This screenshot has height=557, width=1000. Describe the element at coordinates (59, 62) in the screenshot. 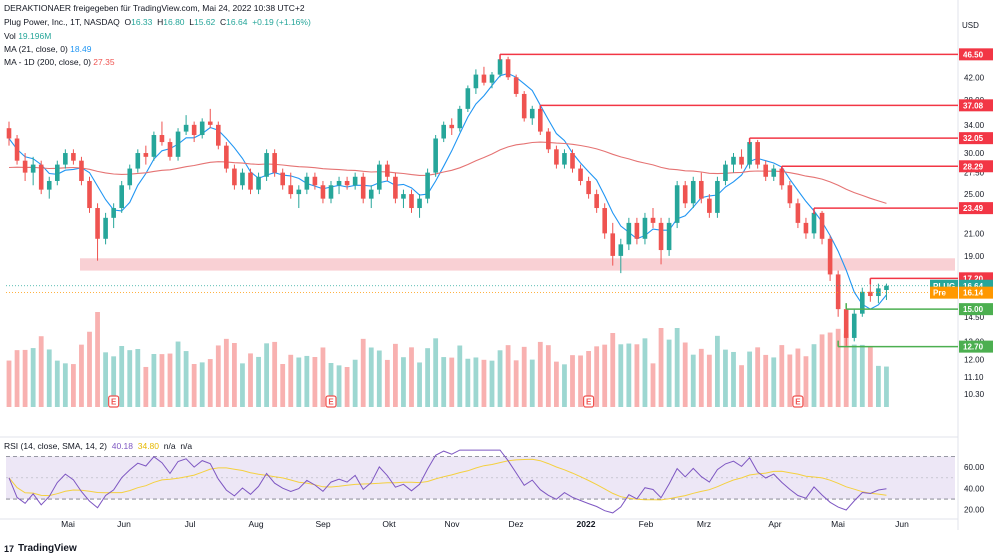

I see `ma200-legend: MA - 1D (200, close, 0) 27.35` at that location.